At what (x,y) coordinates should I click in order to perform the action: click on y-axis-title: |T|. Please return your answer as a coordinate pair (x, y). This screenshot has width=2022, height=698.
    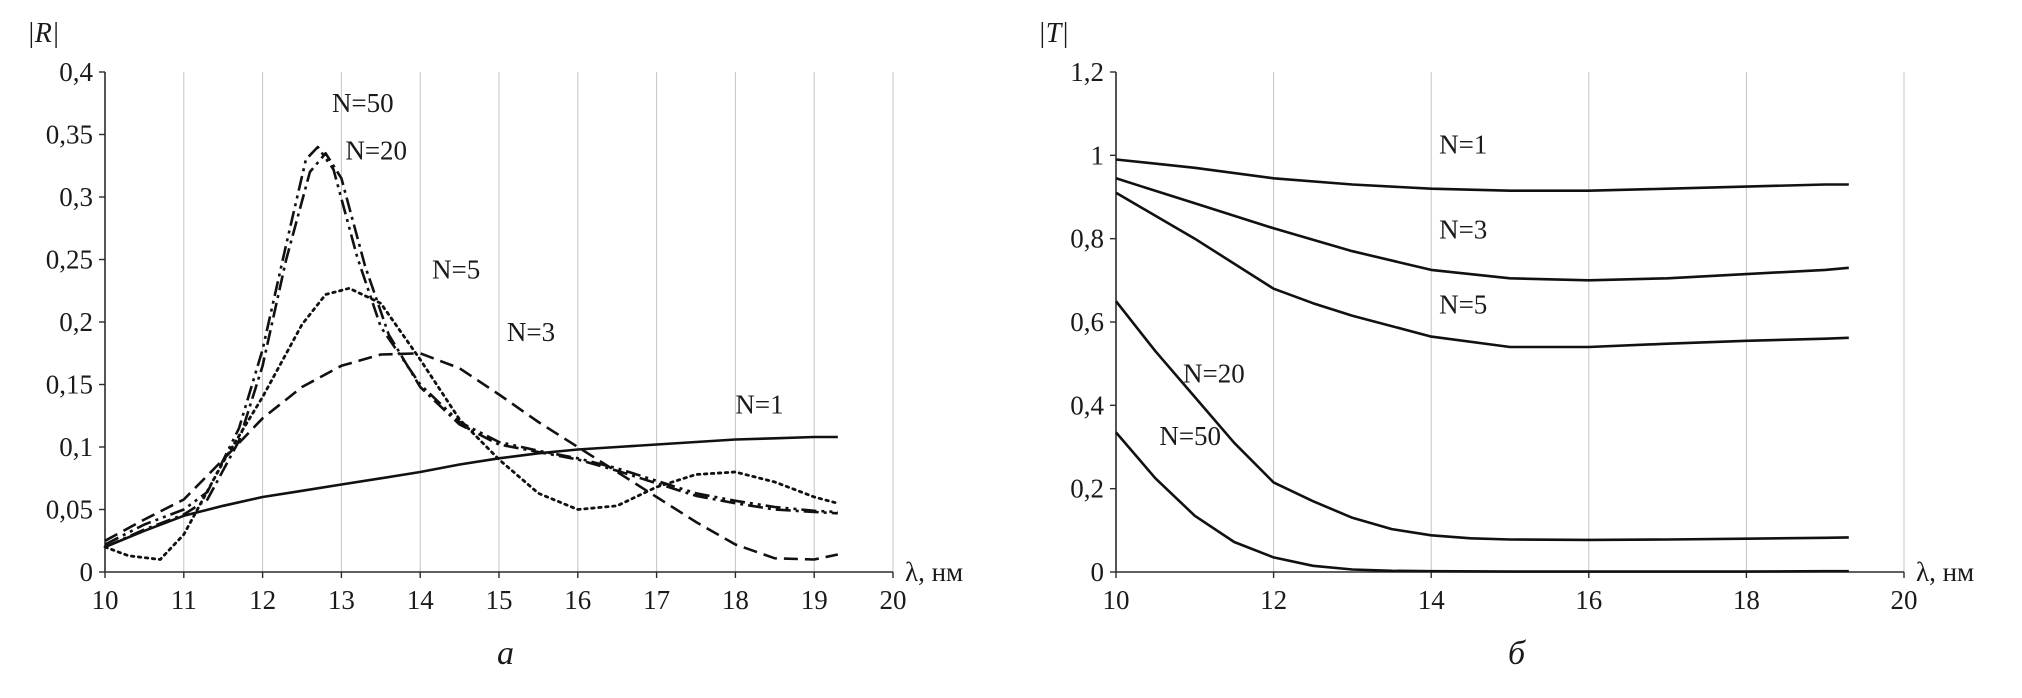
    Looking at the image, I should click on (1053, 33).